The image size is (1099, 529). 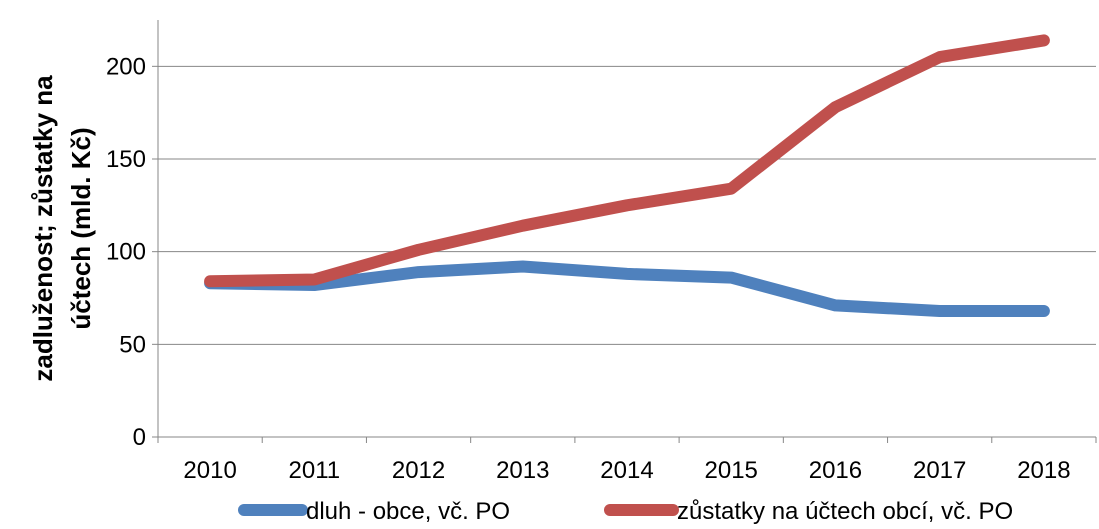 What do you see at coordinates (408, 511) in the screenshot?
I see `legend-label: dluh - obce, vč. PO` at bounding box center [408, 511].